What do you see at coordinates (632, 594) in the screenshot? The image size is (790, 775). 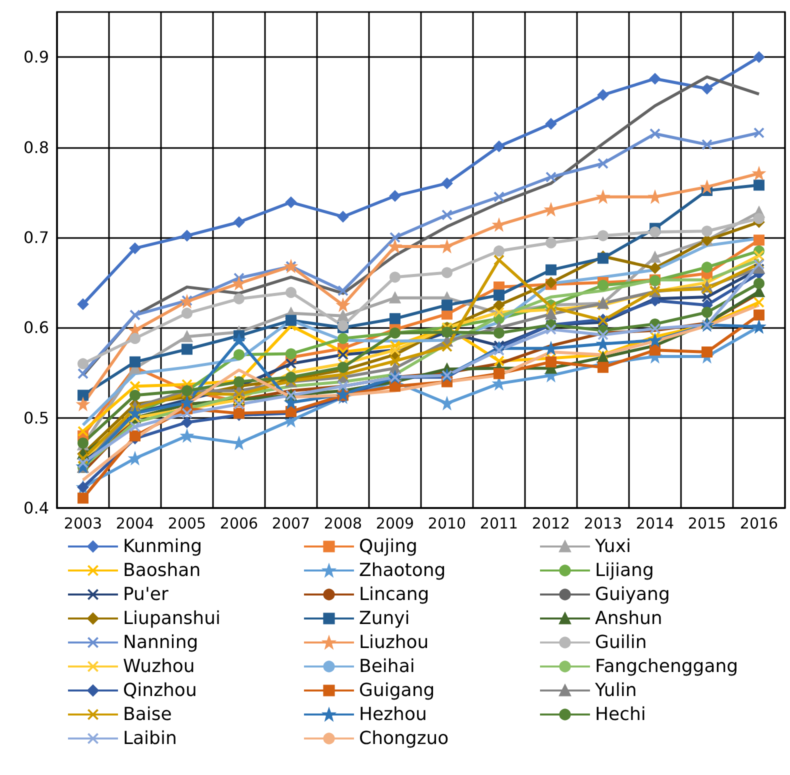 I see `legend-label: Guiyang` at bounding box center [632, 594].